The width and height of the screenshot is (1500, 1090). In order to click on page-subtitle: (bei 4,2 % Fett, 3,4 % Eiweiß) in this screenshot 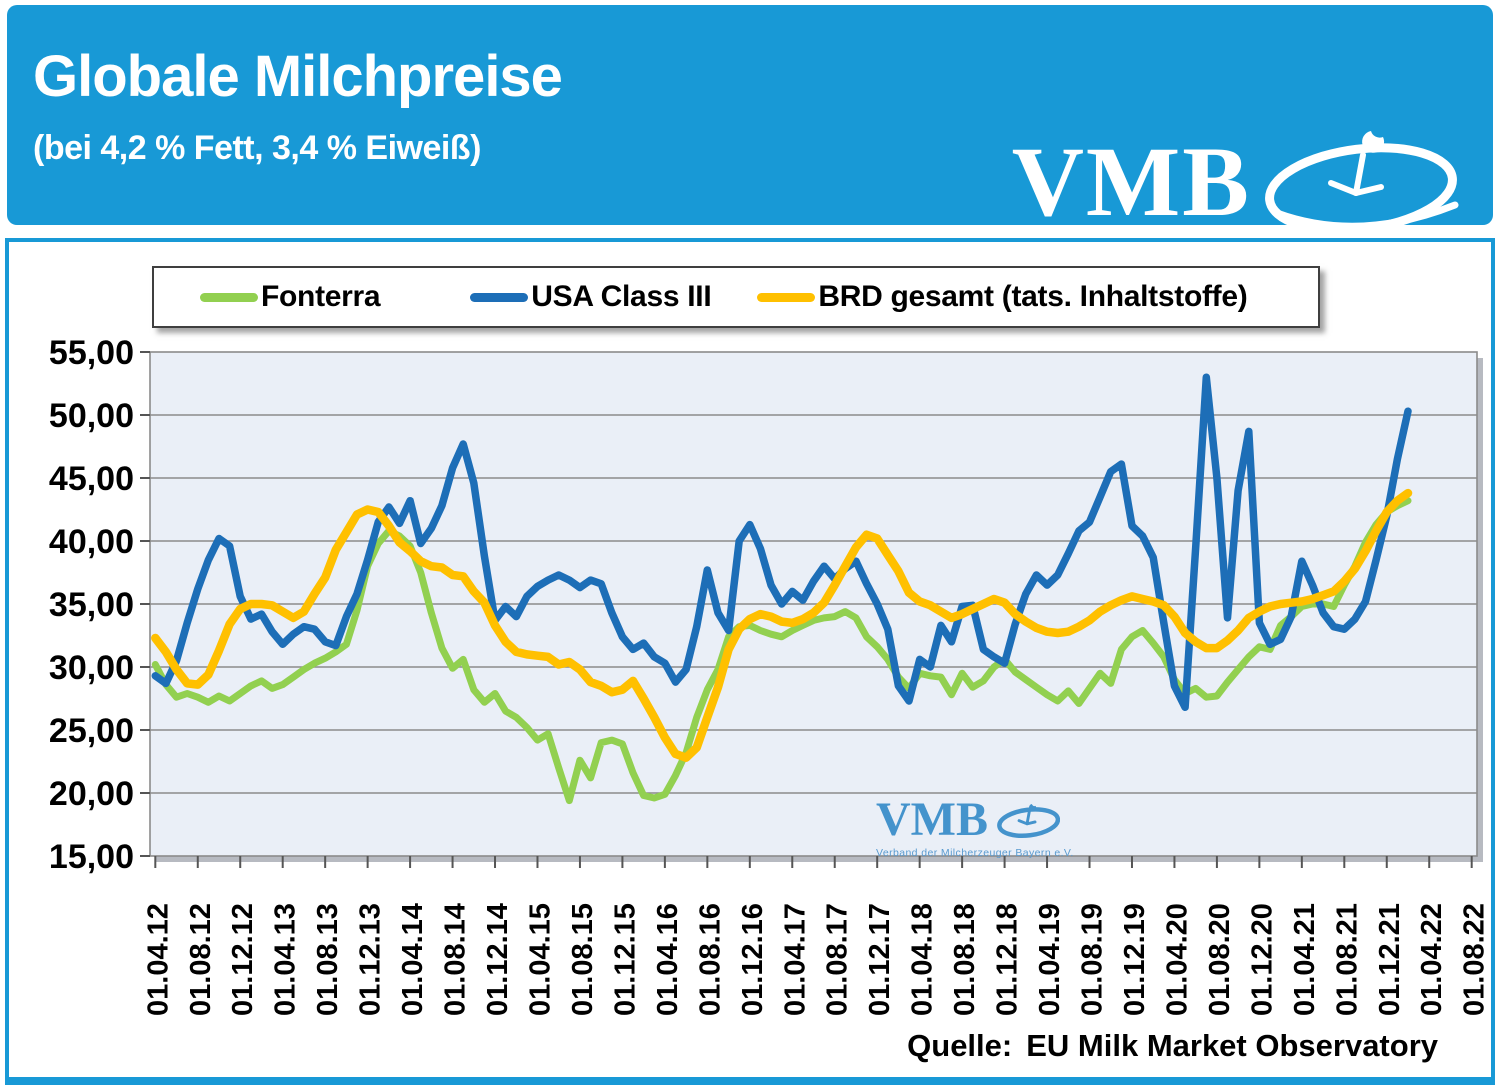, I will do `click(257, 148)`.